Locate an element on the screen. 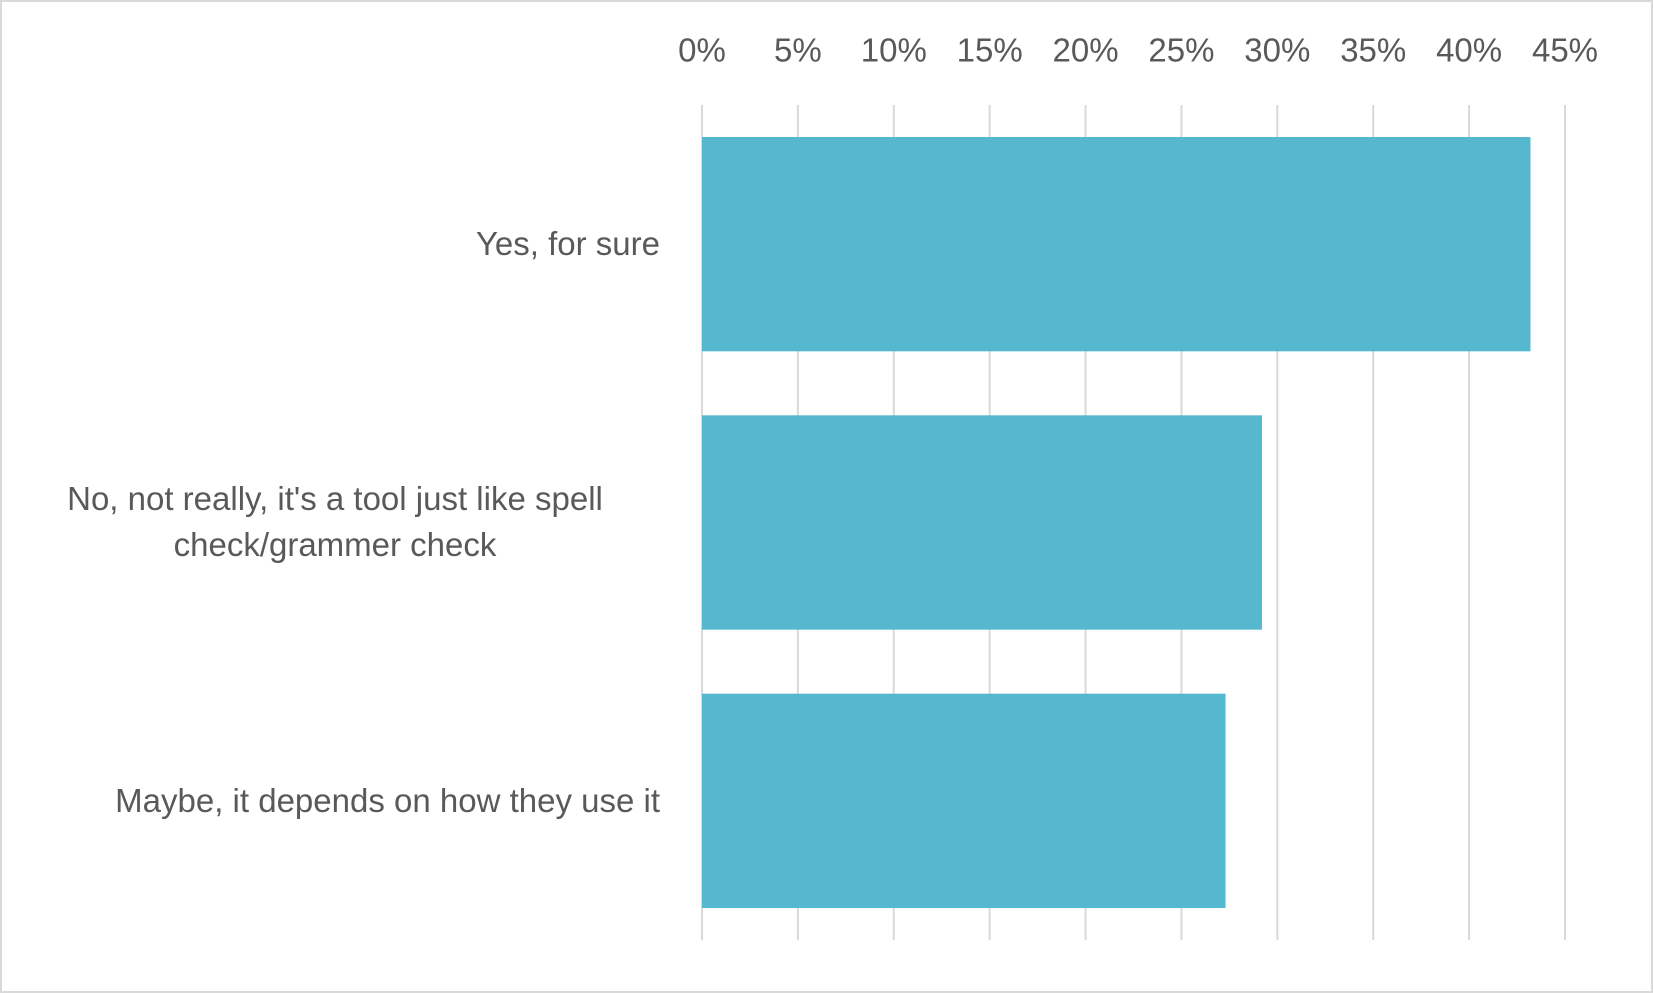 This screenshot has width=1653, height=993. x-tick-label: 40% is located at coordinates (1469, 50).